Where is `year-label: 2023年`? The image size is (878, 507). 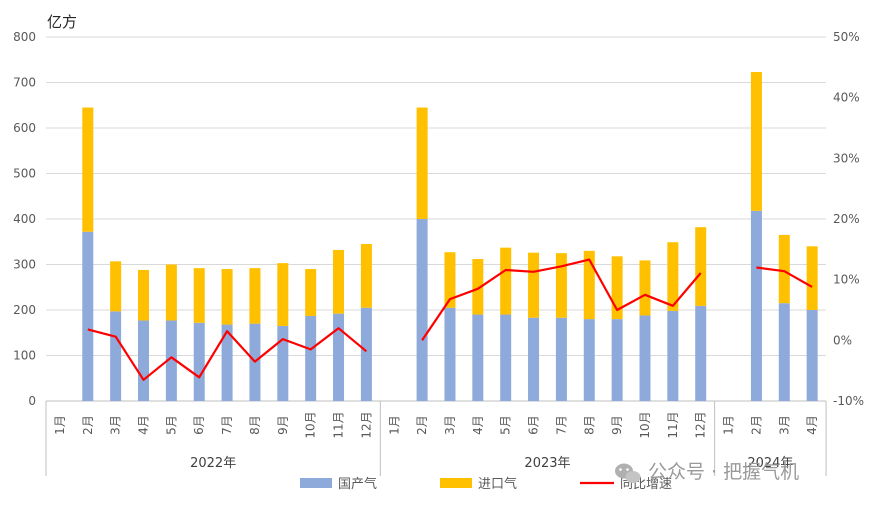 year-label: 2023年 is located at coordinates (547, 463).